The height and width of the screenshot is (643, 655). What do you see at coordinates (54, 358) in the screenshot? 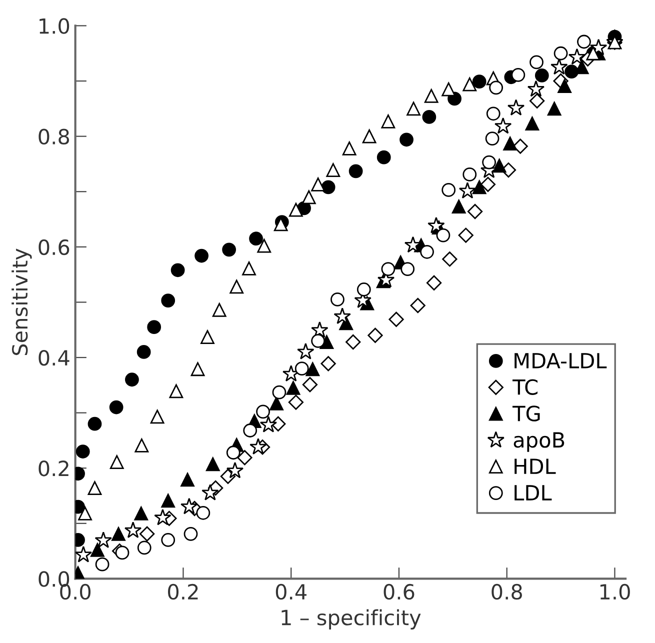
I see `y-tick-label: 0.4` at bounding box center [54, 358].